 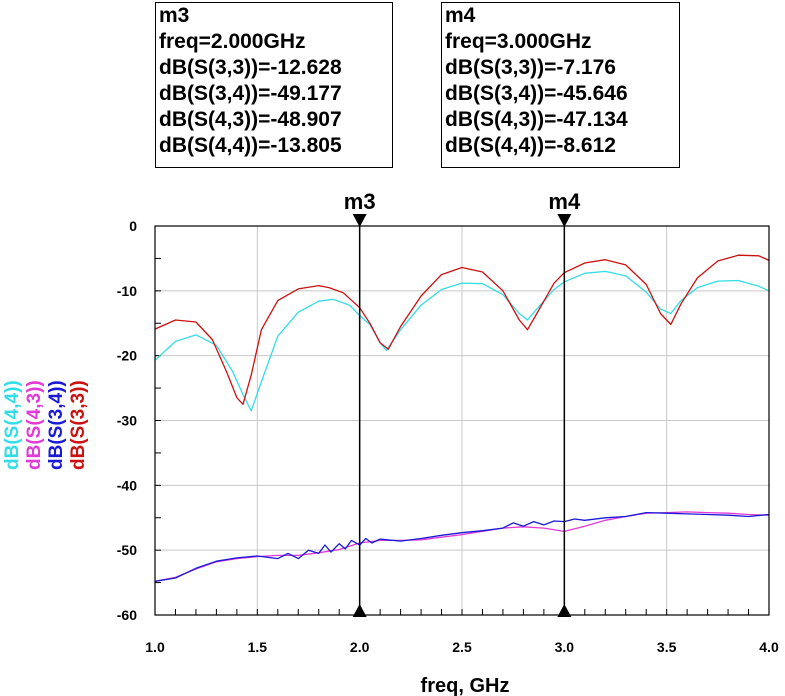 I want to click on x-tick-label: 3.5, so click(x=667, y=647).